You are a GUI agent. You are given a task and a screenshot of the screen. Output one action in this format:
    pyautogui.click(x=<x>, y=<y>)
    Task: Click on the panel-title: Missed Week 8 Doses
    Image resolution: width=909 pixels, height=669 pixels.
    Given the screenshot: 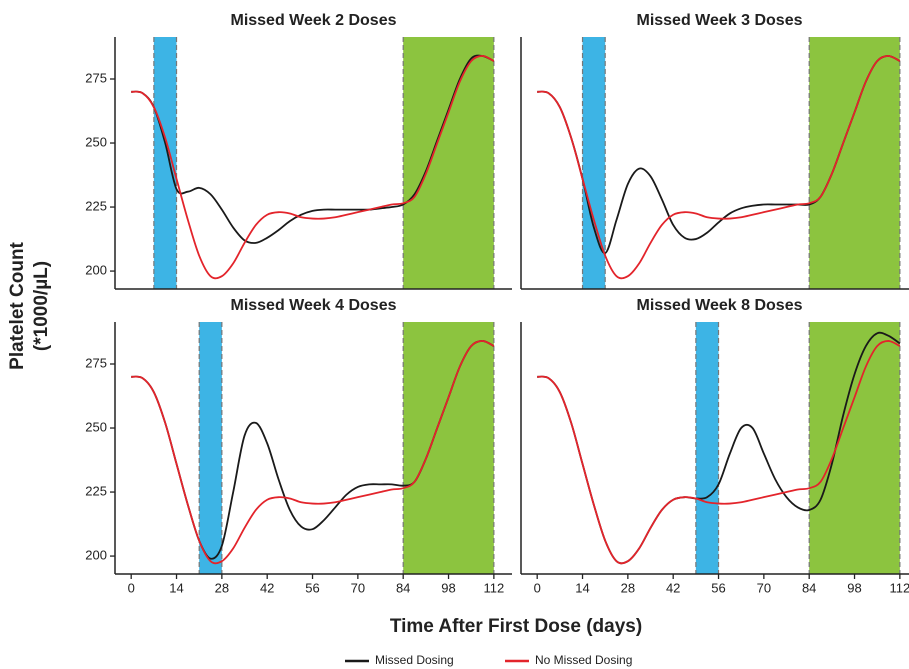 What is the action you would take?
    pyautogui.click(x=719, y=305)
    